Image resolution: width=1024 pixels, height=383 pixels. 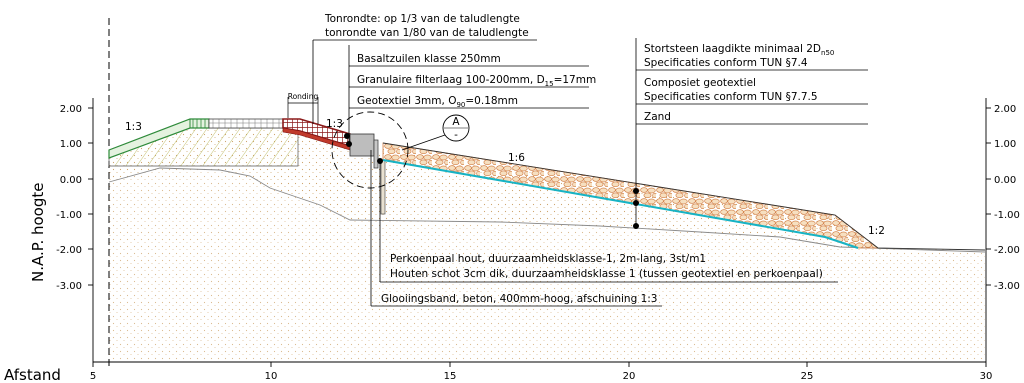 I want to click on x-axis: Afstand 5 10 15 20 25 30, so click(x=498, y=372).